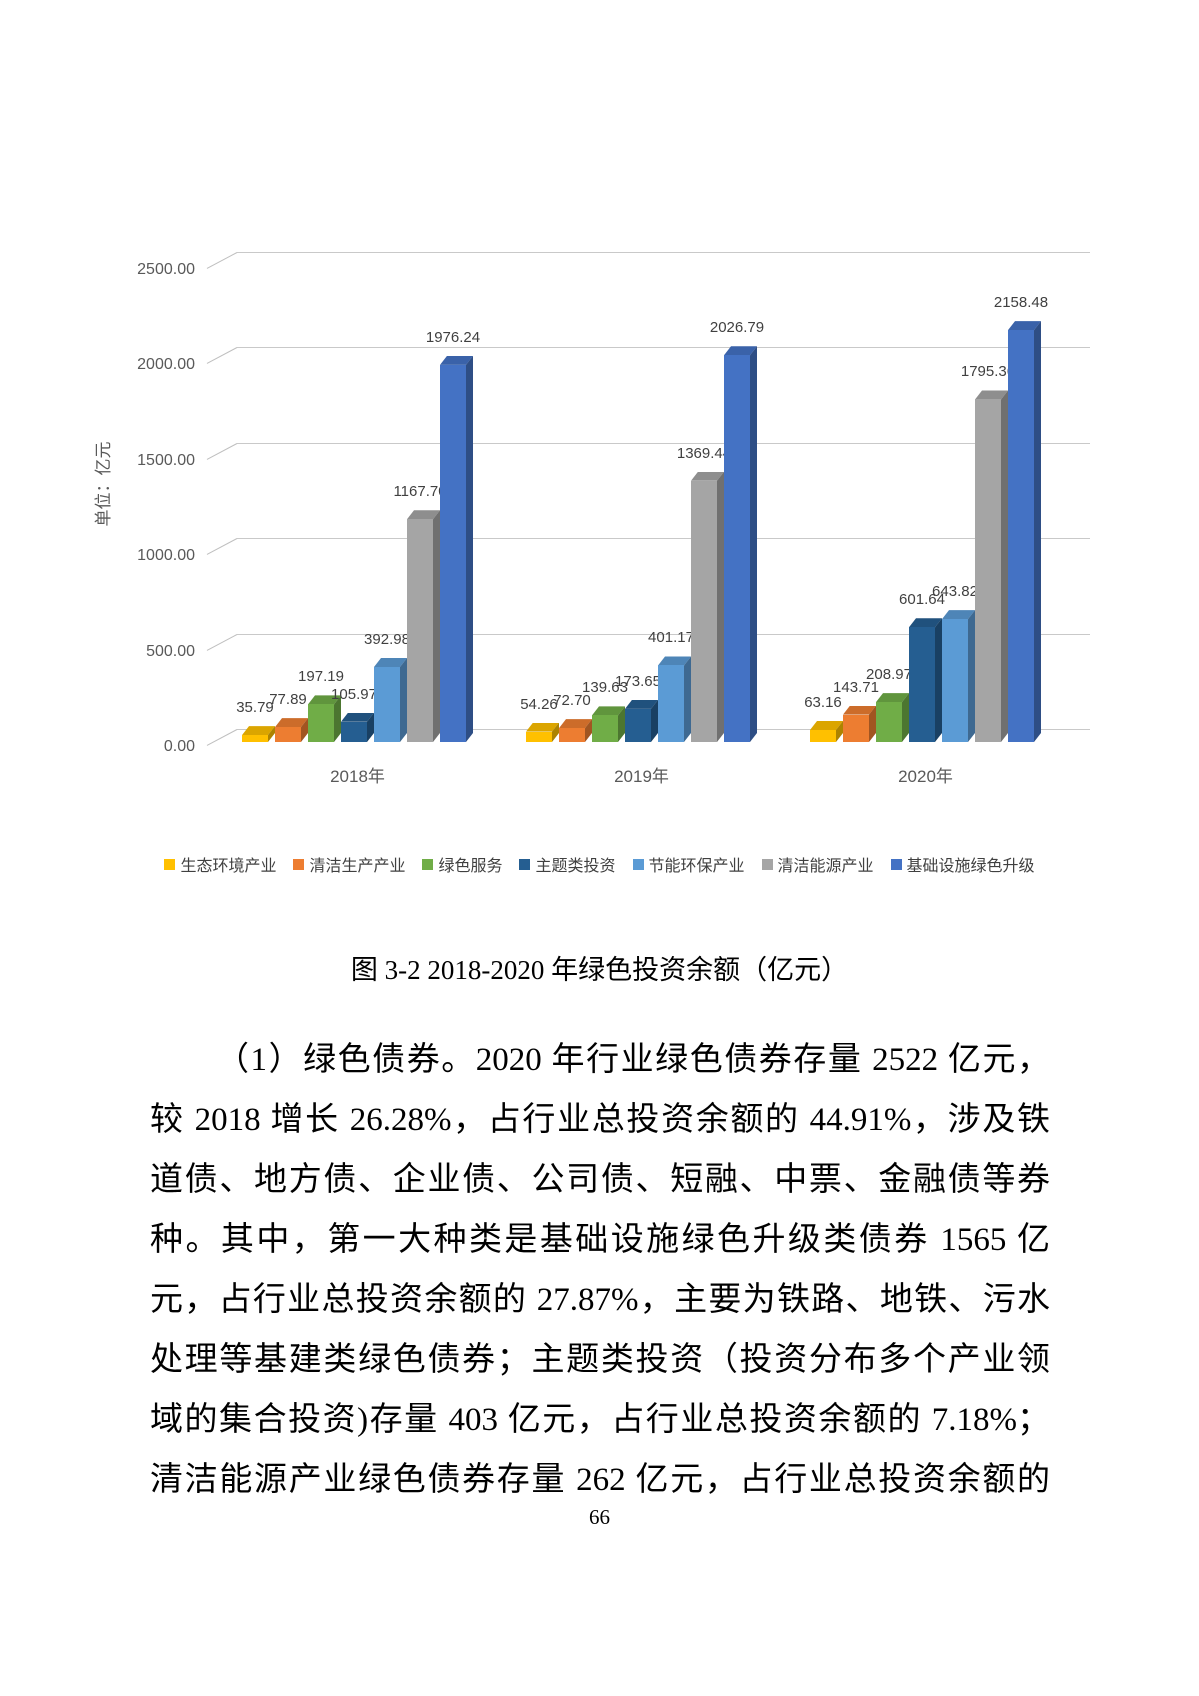 This screenshot has height=1696, width=1199. I want to click on x-category-label: 2019年, so click(641, 776).